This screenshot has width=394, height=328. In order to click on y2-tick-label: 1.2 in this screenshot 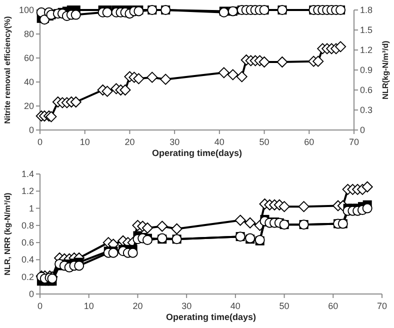, I will do `click(366, 50)`.